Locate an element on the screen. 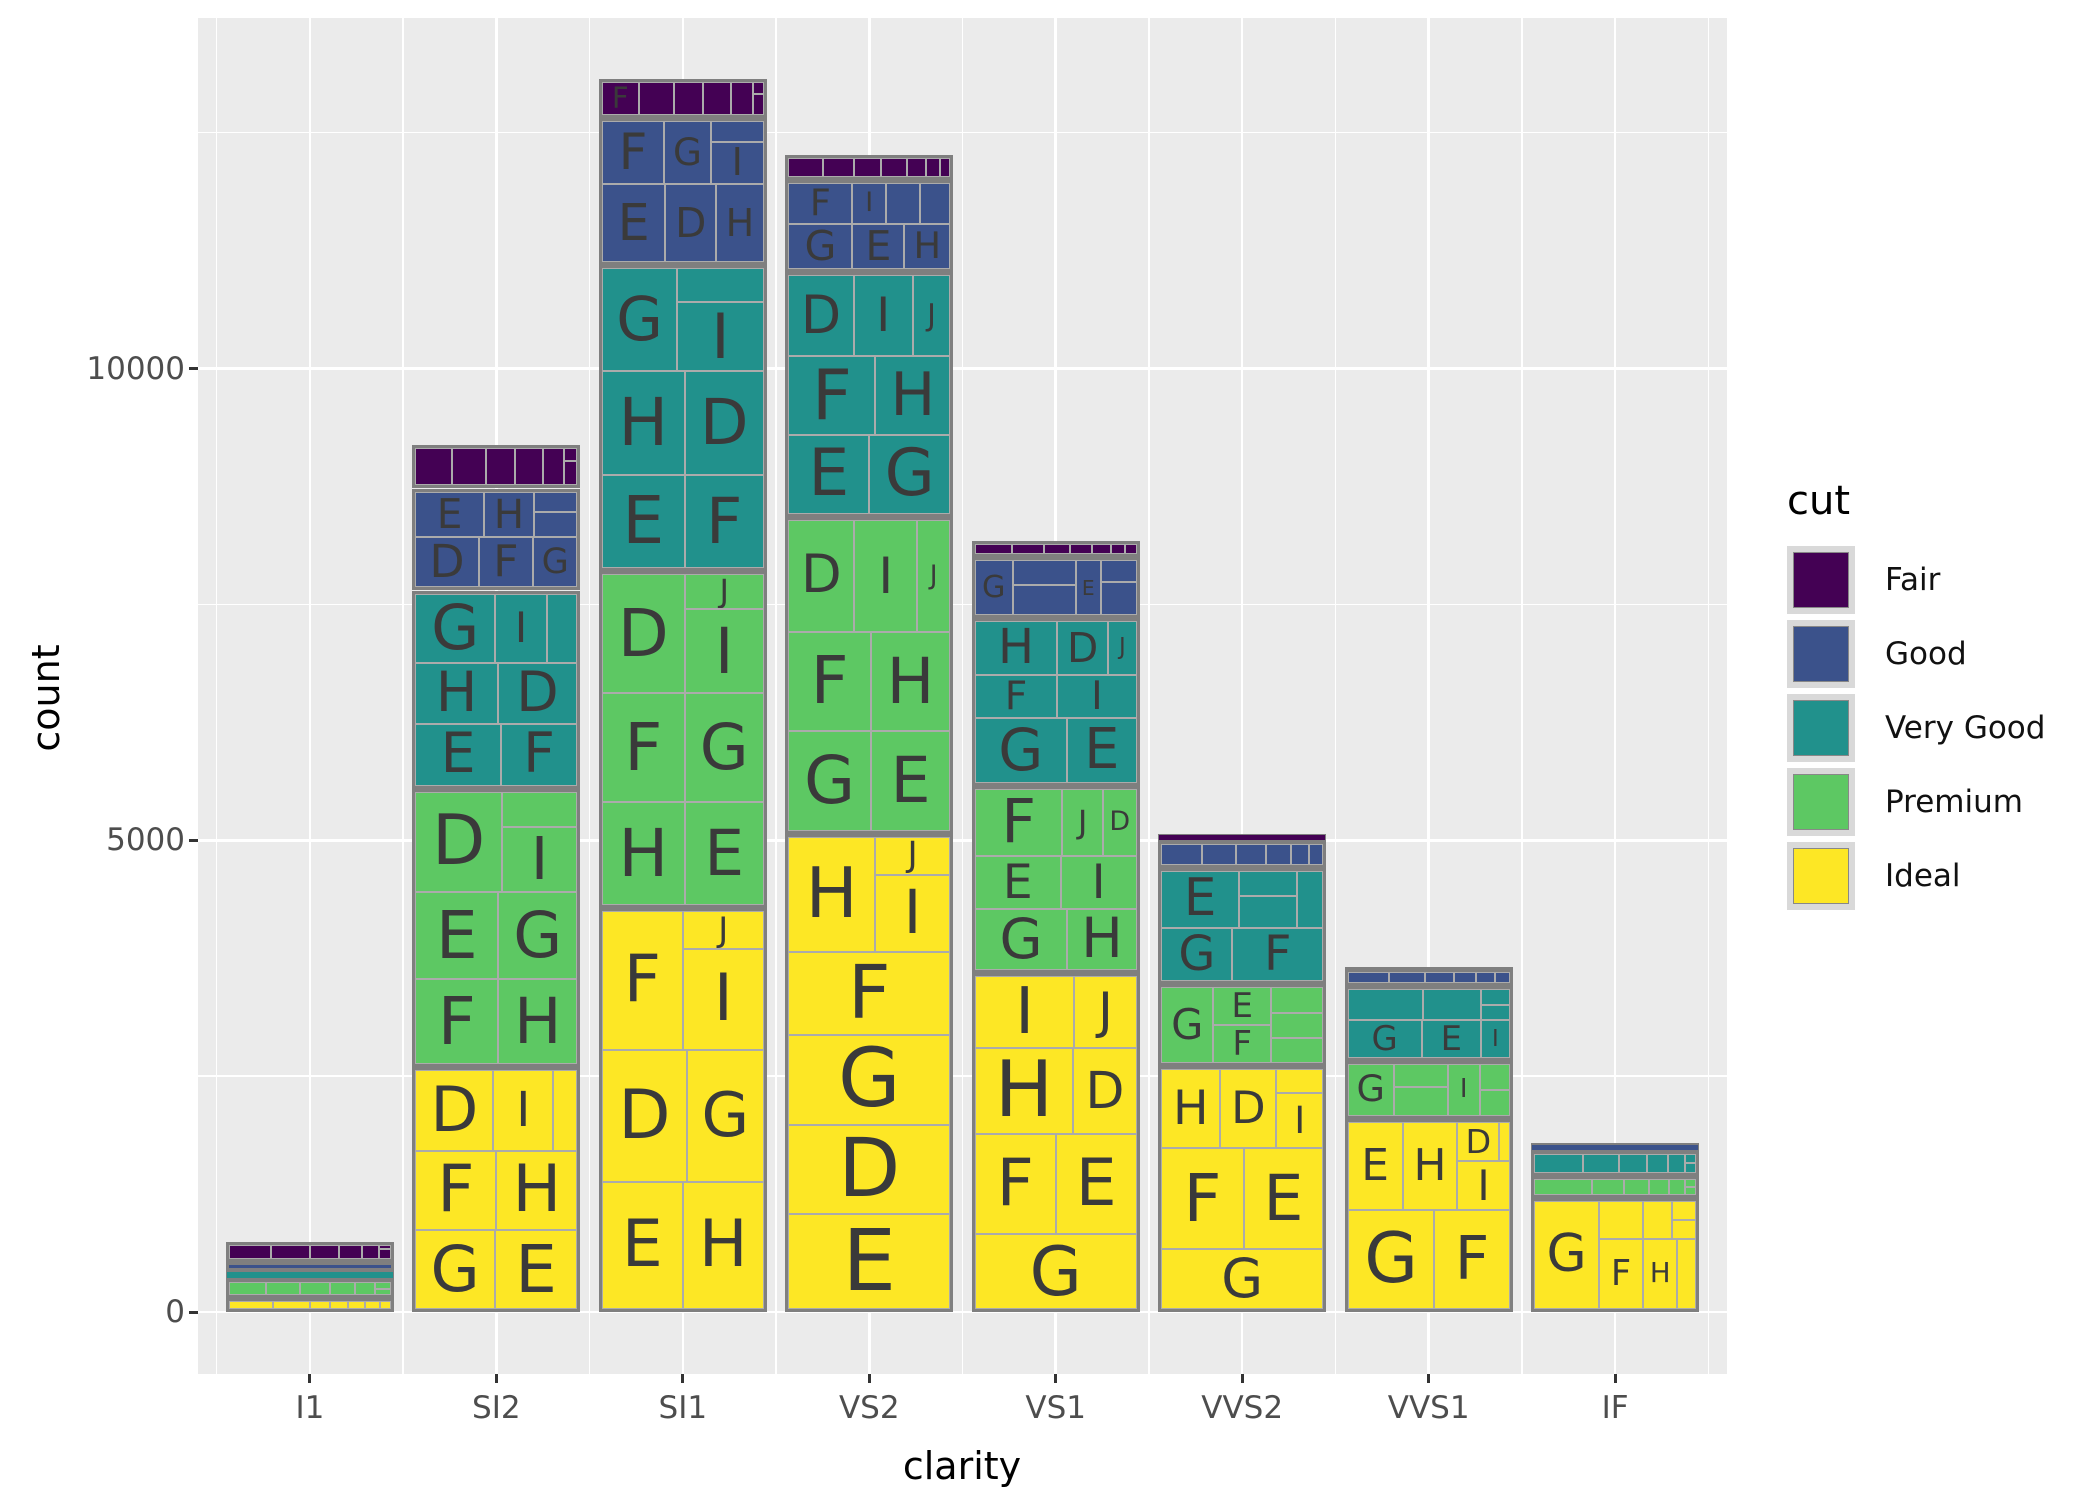 This screenshot has height=1500, width=2100. x-tick-label-SI2: SI2 is located at coordinates (496, 1408).